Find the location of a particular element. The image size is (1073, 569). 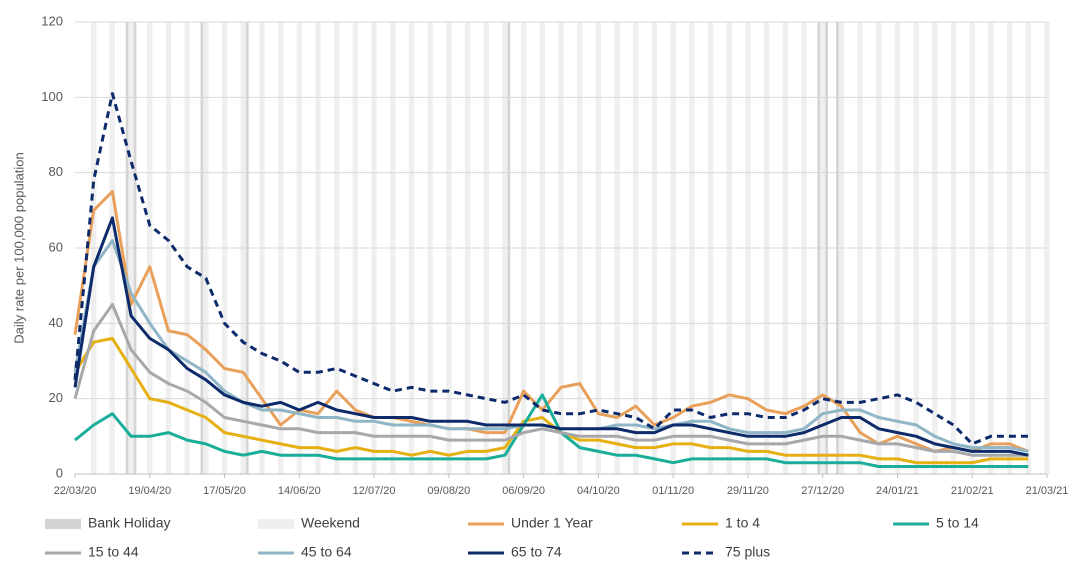

legend-label: 15 to 44 is located at coordinates (113, 552).